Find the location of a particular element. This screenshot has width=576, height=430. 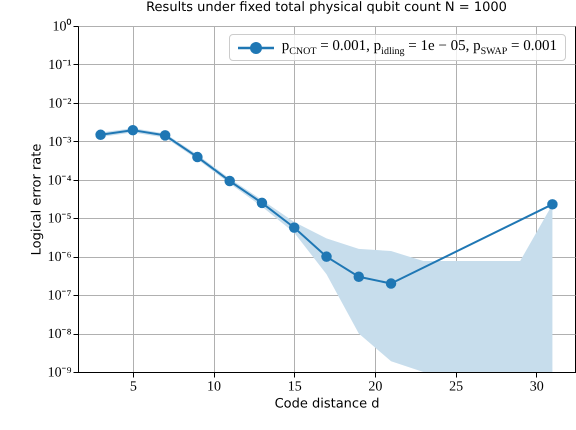

y-tick-label: 10⁻⁷ is located at coordinates (60, 296).